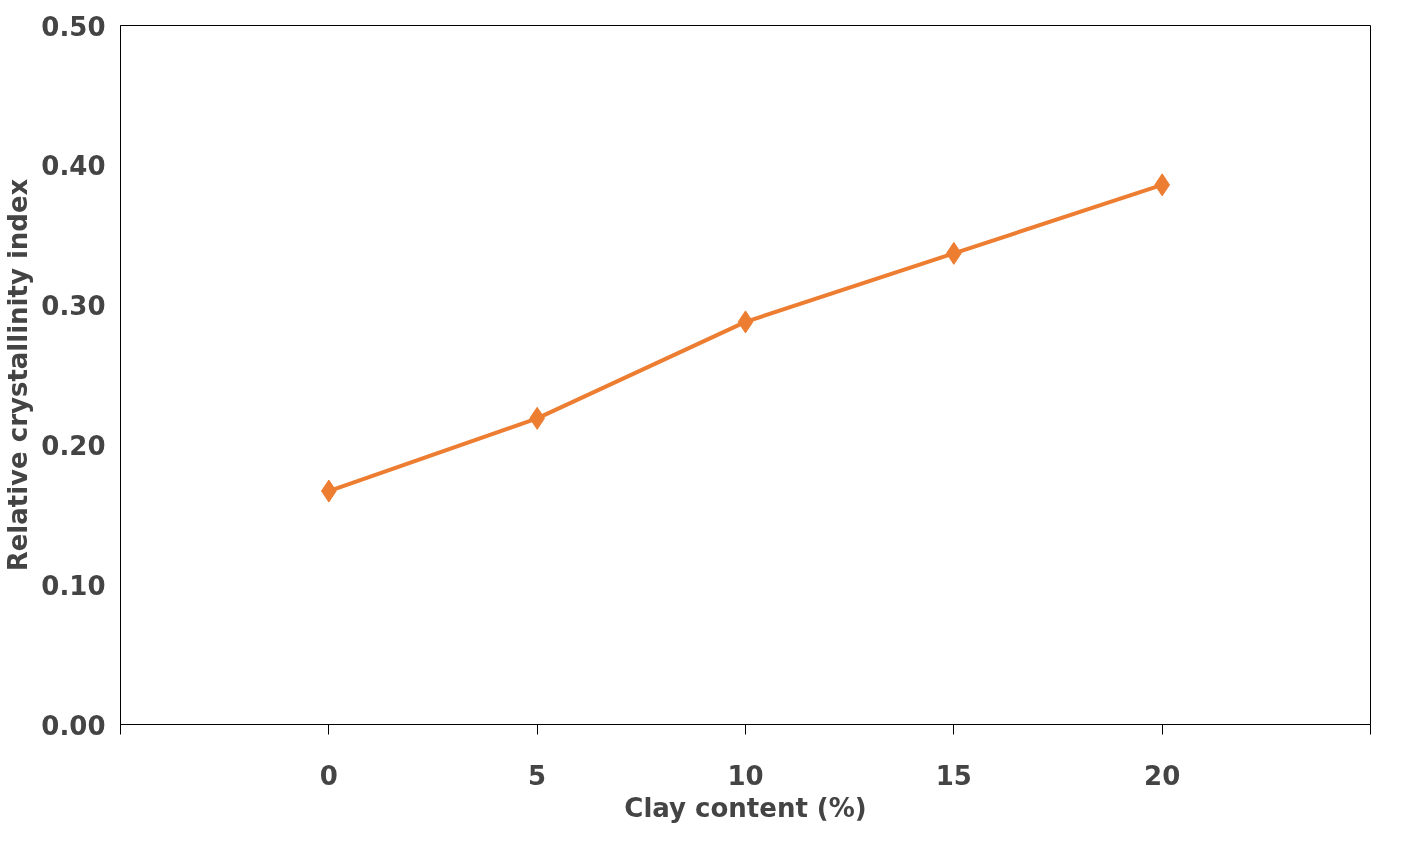 The image size is (1405, 843). Describe the element at coordinates (745, 807) in the screenshot. I see `x-axis-title: Clay content (%)` at that location.